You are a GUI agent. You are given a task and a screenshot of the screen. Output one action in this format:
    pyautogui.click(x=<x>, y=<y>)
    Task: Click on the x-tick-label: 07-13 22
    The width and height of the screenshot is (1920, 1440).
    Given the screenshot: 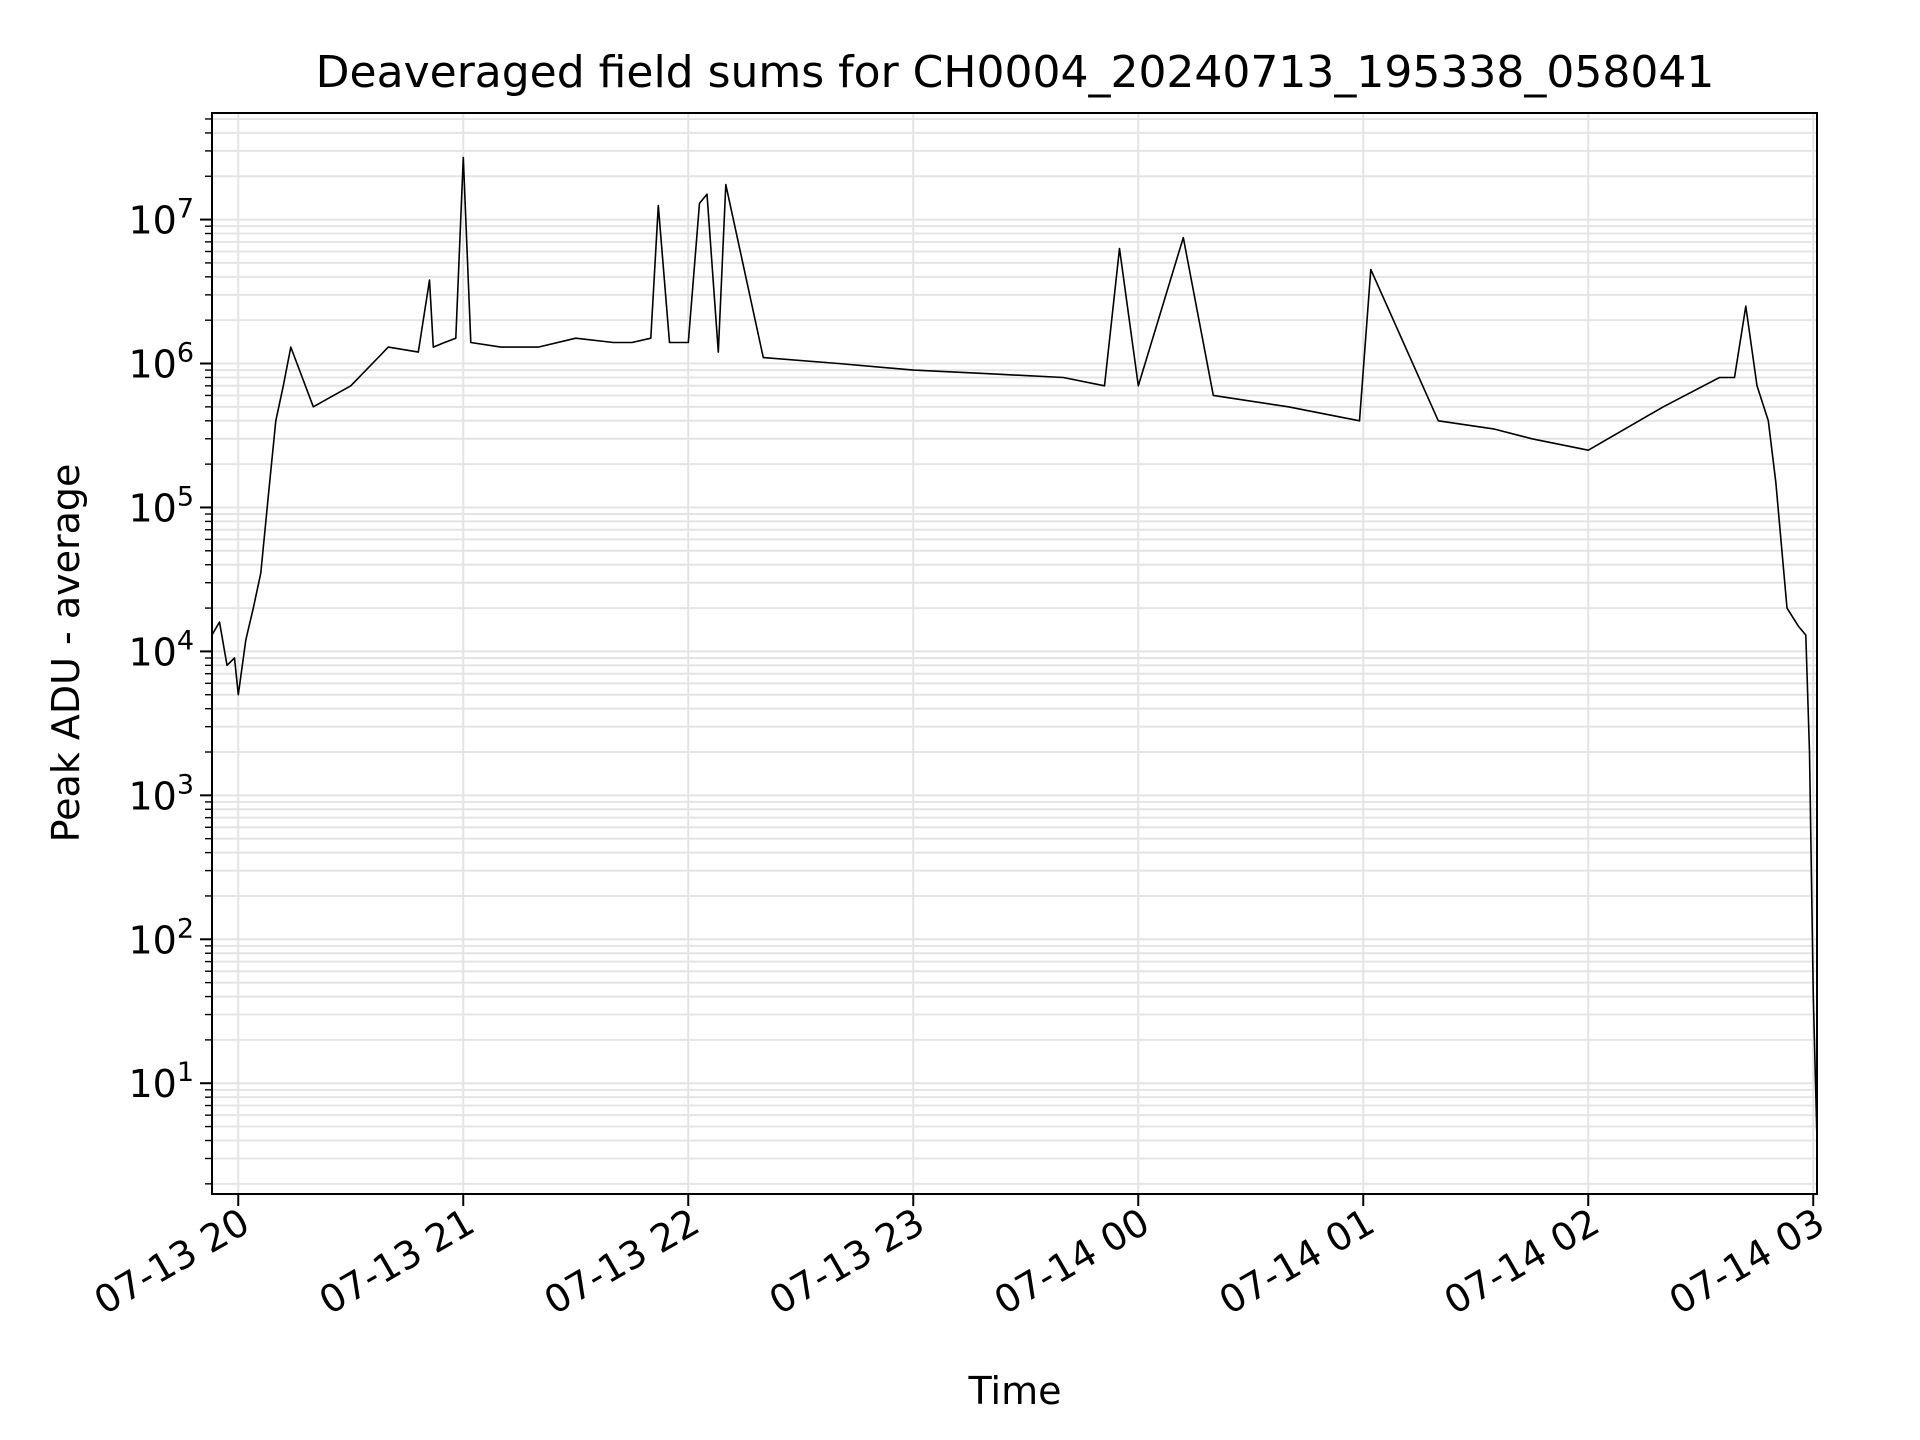 What is the action you would take?
    pyautogui.click(x=622, y=1262)
    